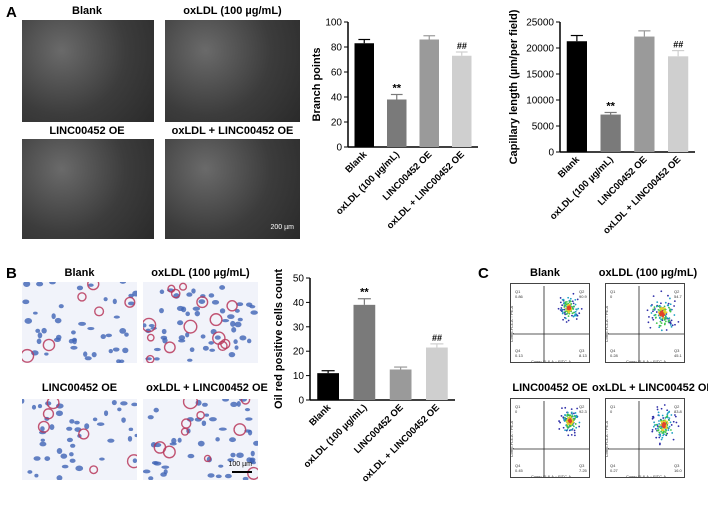 The height and width of the screenshot is (505, 708). What do you see at coordinates (613, 406) in the screenshot?
I see `quadrant-q1-name: Q1` at bounding box center [613, 406].